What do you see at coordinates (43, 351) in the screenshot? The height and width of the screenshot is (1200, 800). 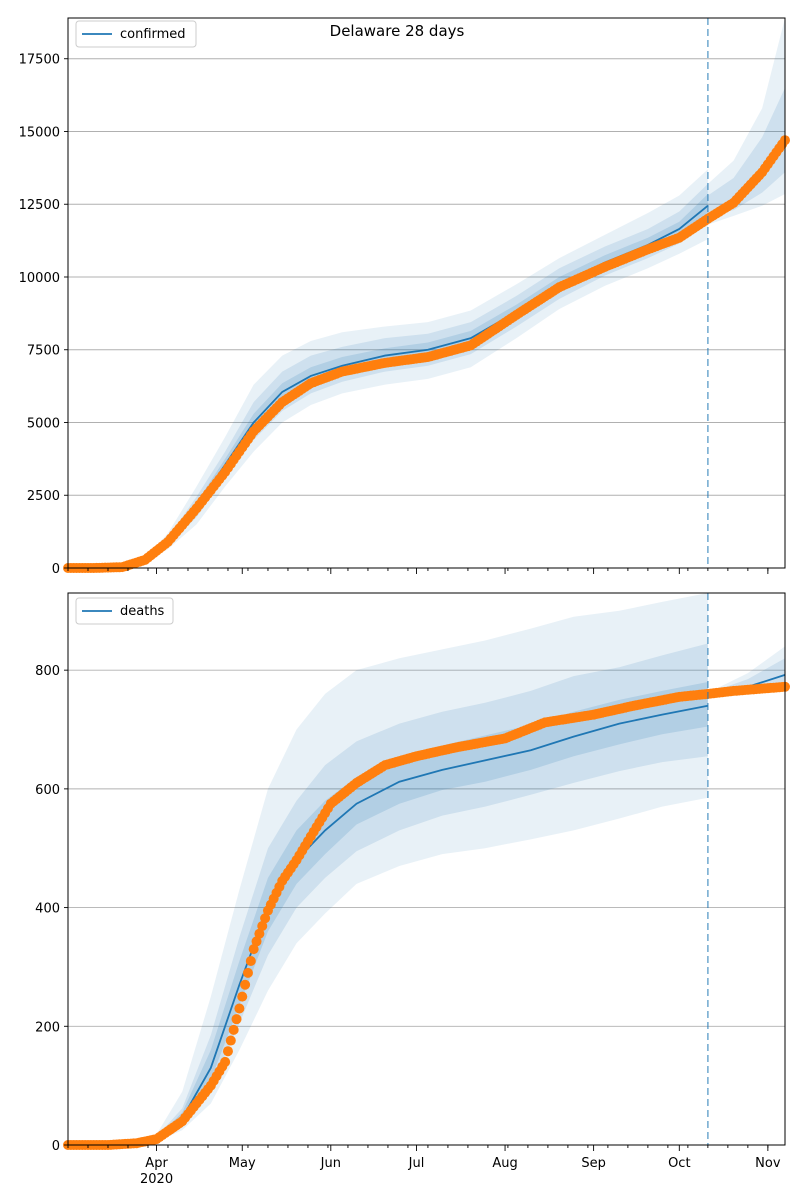 I see `y-tick-label: 7500` at bounding box center [43, 351].